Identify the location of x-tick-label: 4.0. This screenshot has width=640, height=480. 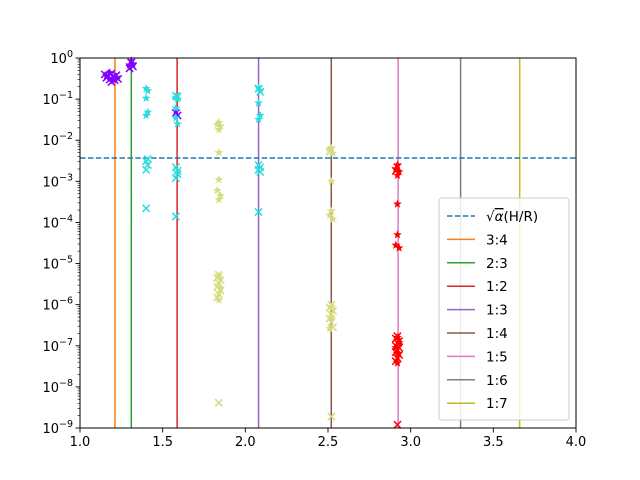
(576, 442).